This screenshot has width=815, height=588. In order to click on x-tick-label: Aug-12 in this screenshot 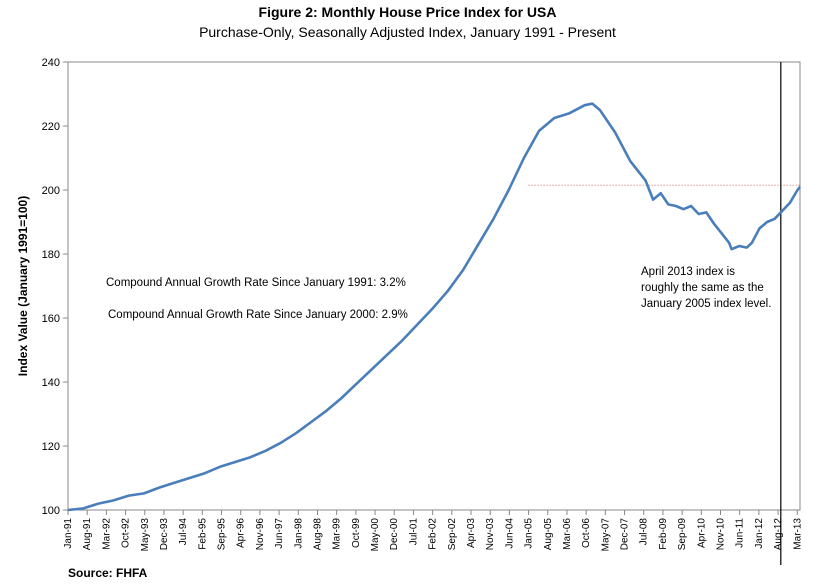, I will do `click(778, 534)`.